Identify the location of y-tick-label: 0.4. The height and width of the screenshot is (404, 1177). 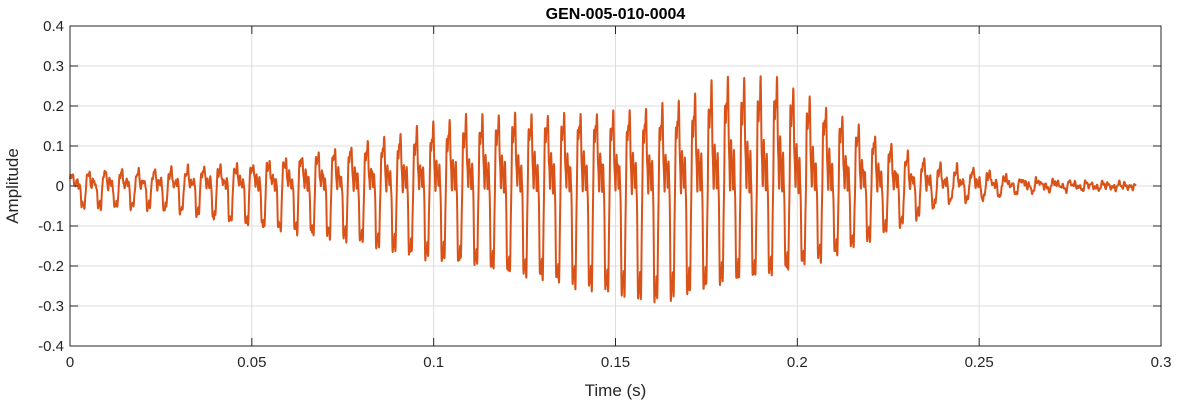
(53, 26).